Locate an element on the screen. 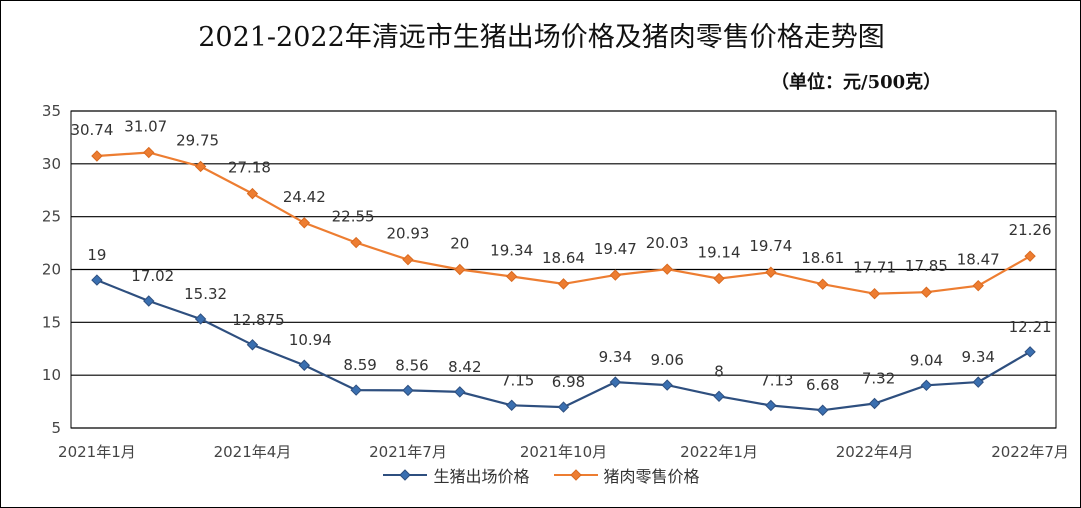 This screenshot has height=508, width=1081. data-label: 12.875 is located at coordinates (258, 320).